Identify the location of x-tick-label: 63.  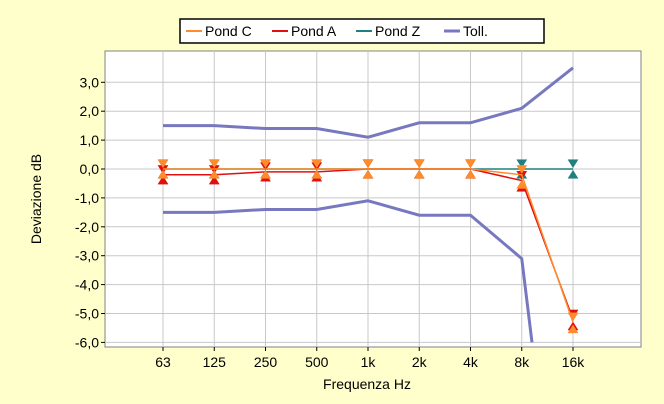
(163, 362).